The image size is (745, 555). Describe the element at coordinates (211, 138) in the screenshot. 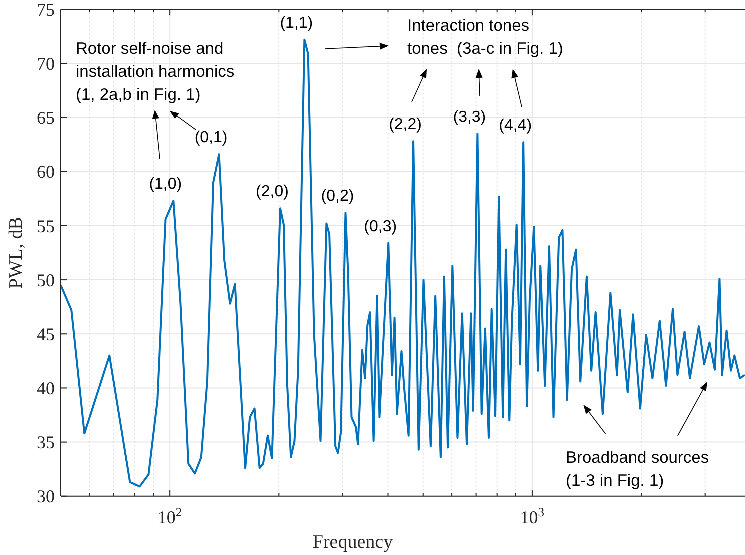

I see `annotation: (0,1)` at that location.